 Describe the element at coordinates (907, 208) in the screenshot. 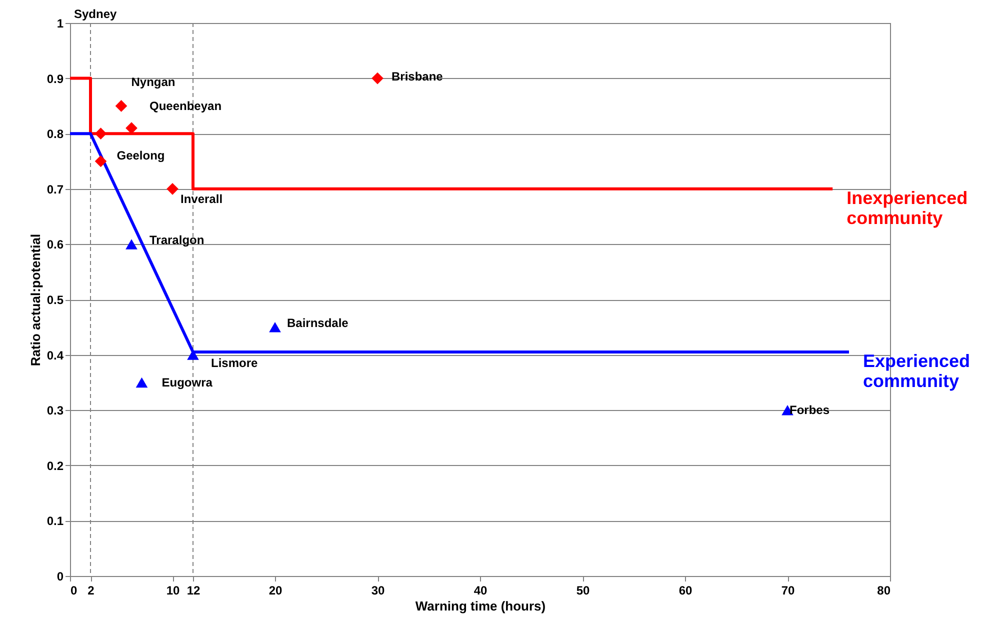

I see `series-label: Inexperienced community` at that location.